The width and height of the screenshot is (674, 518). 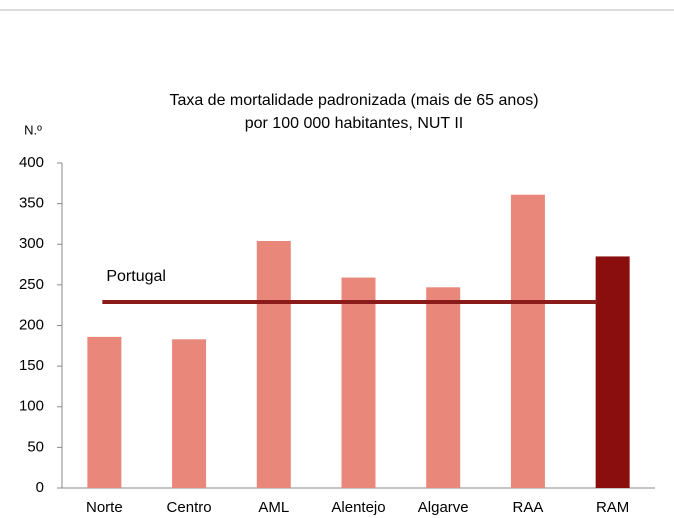 What do you see at coordinates (104, 507) in the screenshot?
I see `x-tick-label: Norte` at bounding box center [104, 507].